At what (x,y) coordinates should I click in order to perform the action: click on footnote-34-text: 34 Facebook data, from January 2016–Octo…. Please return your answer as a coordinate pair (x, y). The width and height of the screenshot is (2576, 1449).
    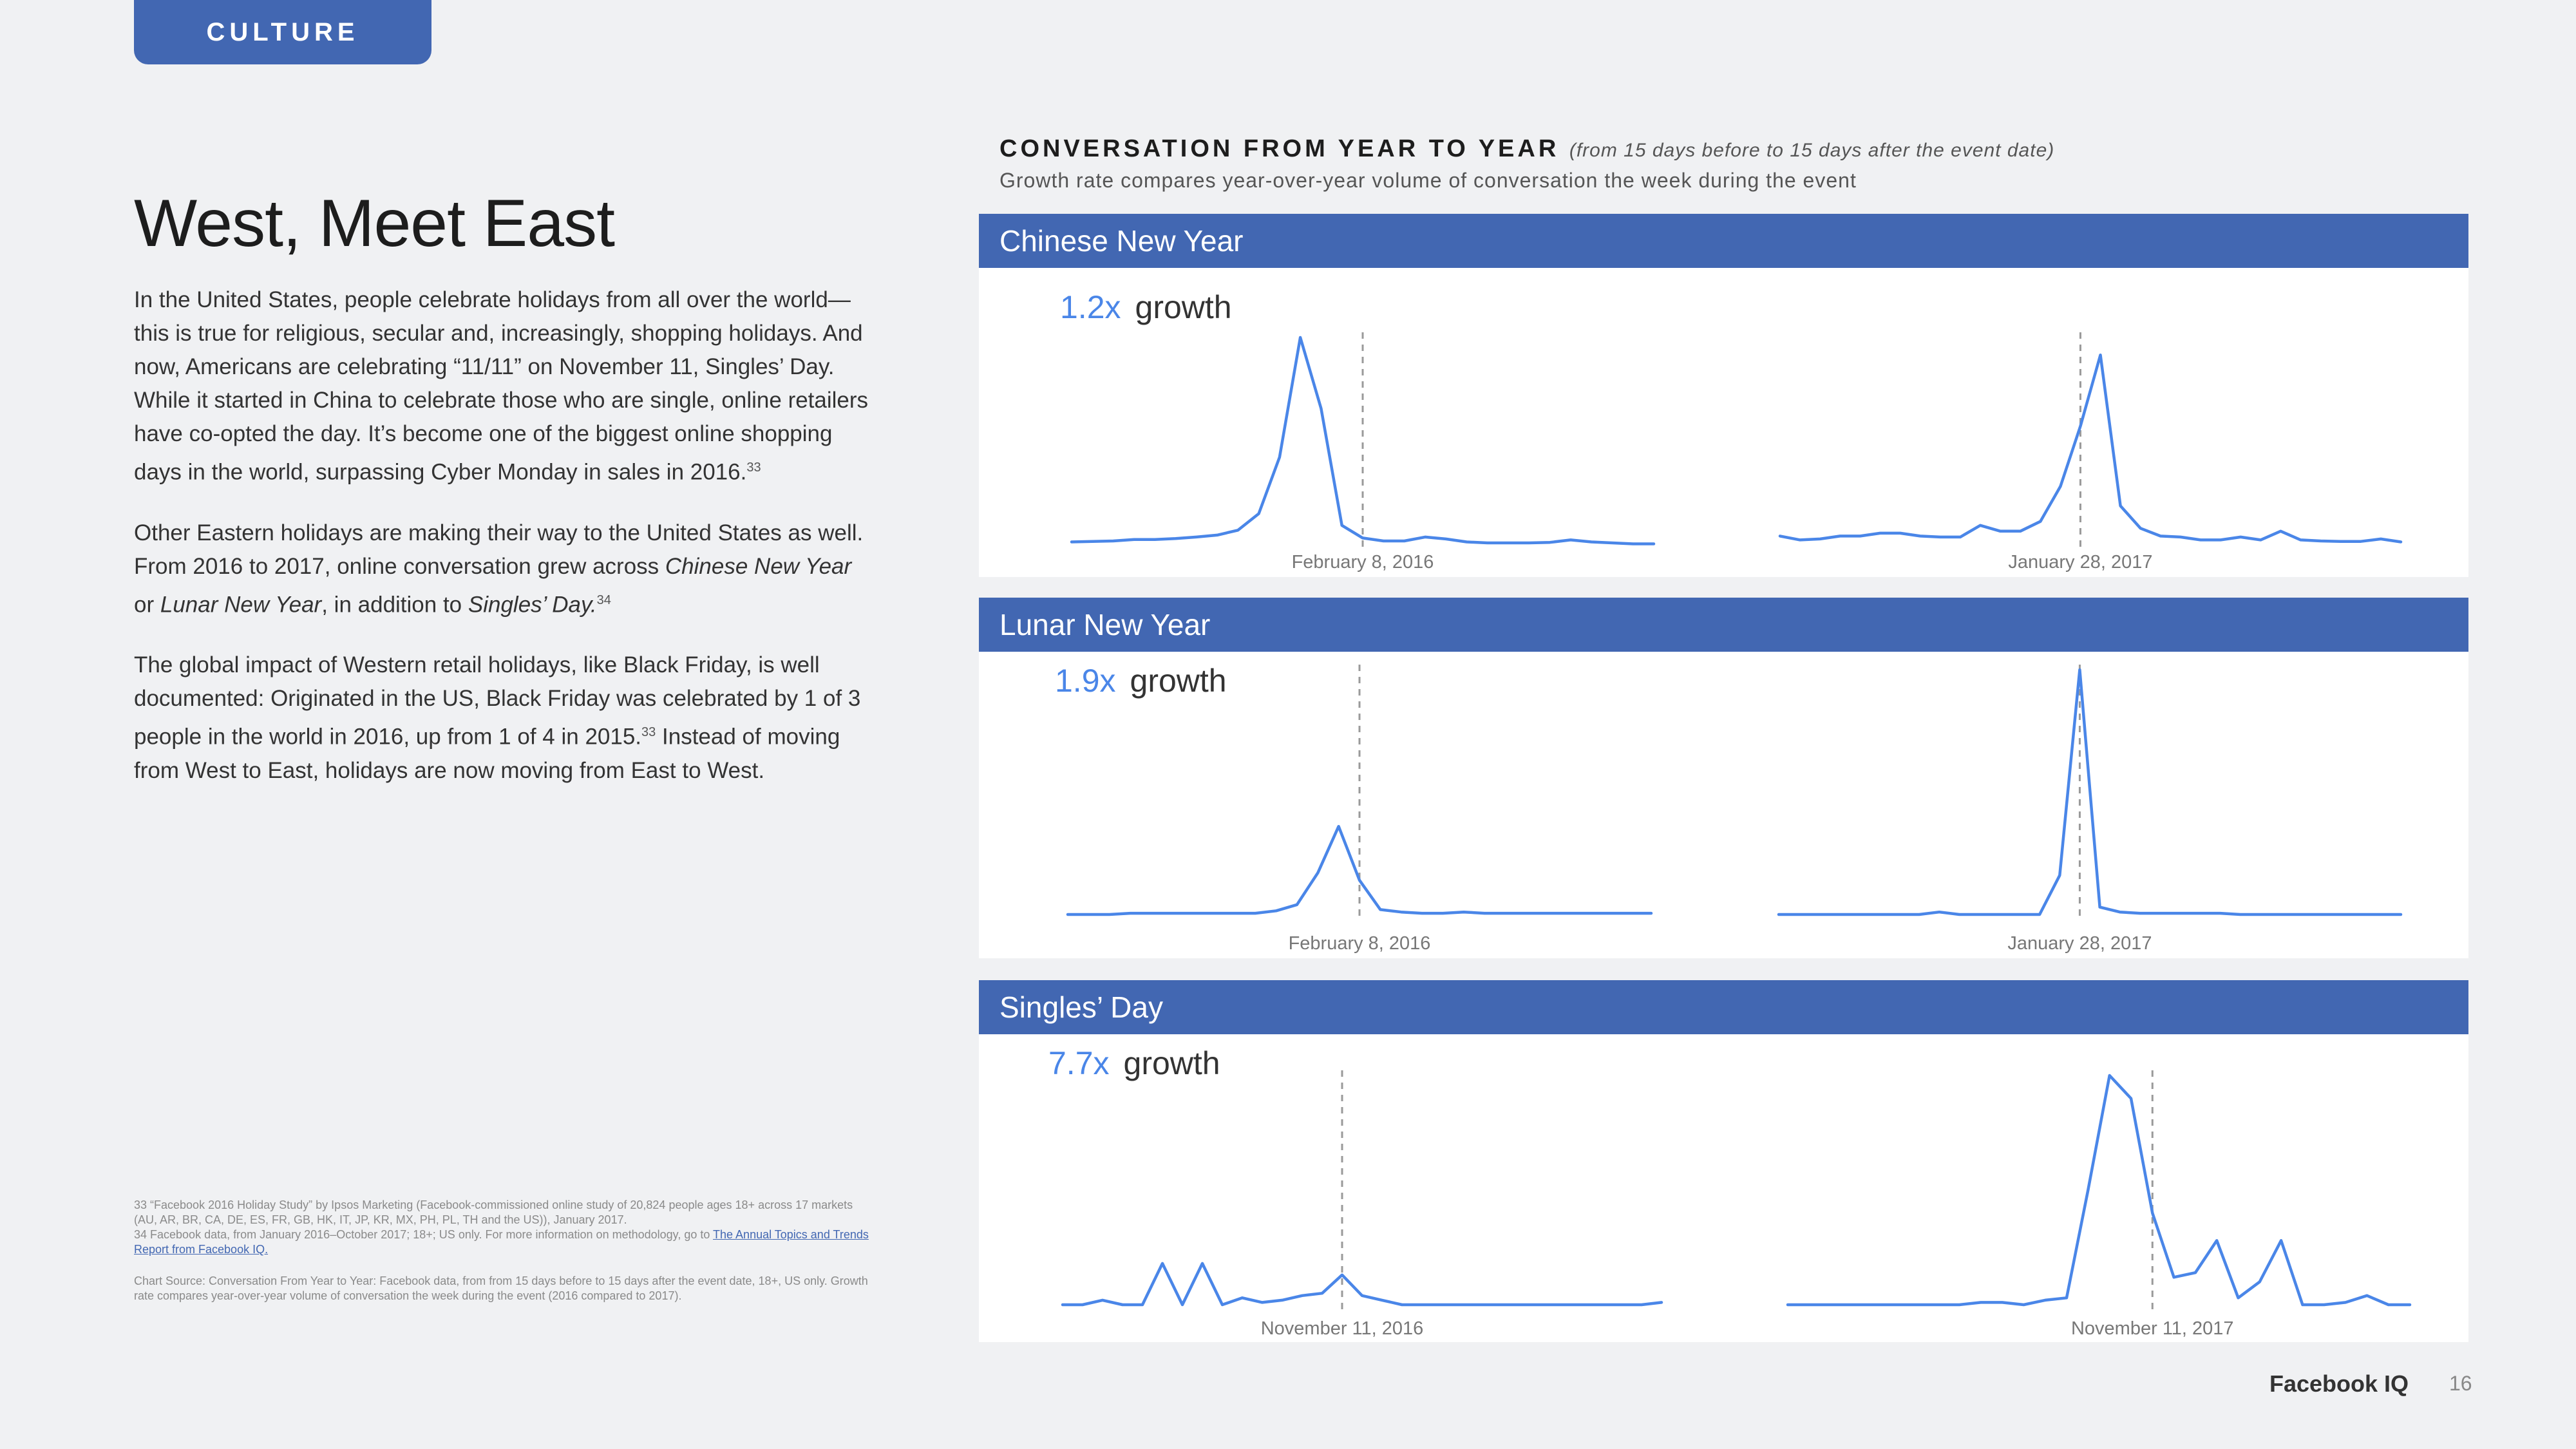
    Looking at the image, I should click on (424, 1234).